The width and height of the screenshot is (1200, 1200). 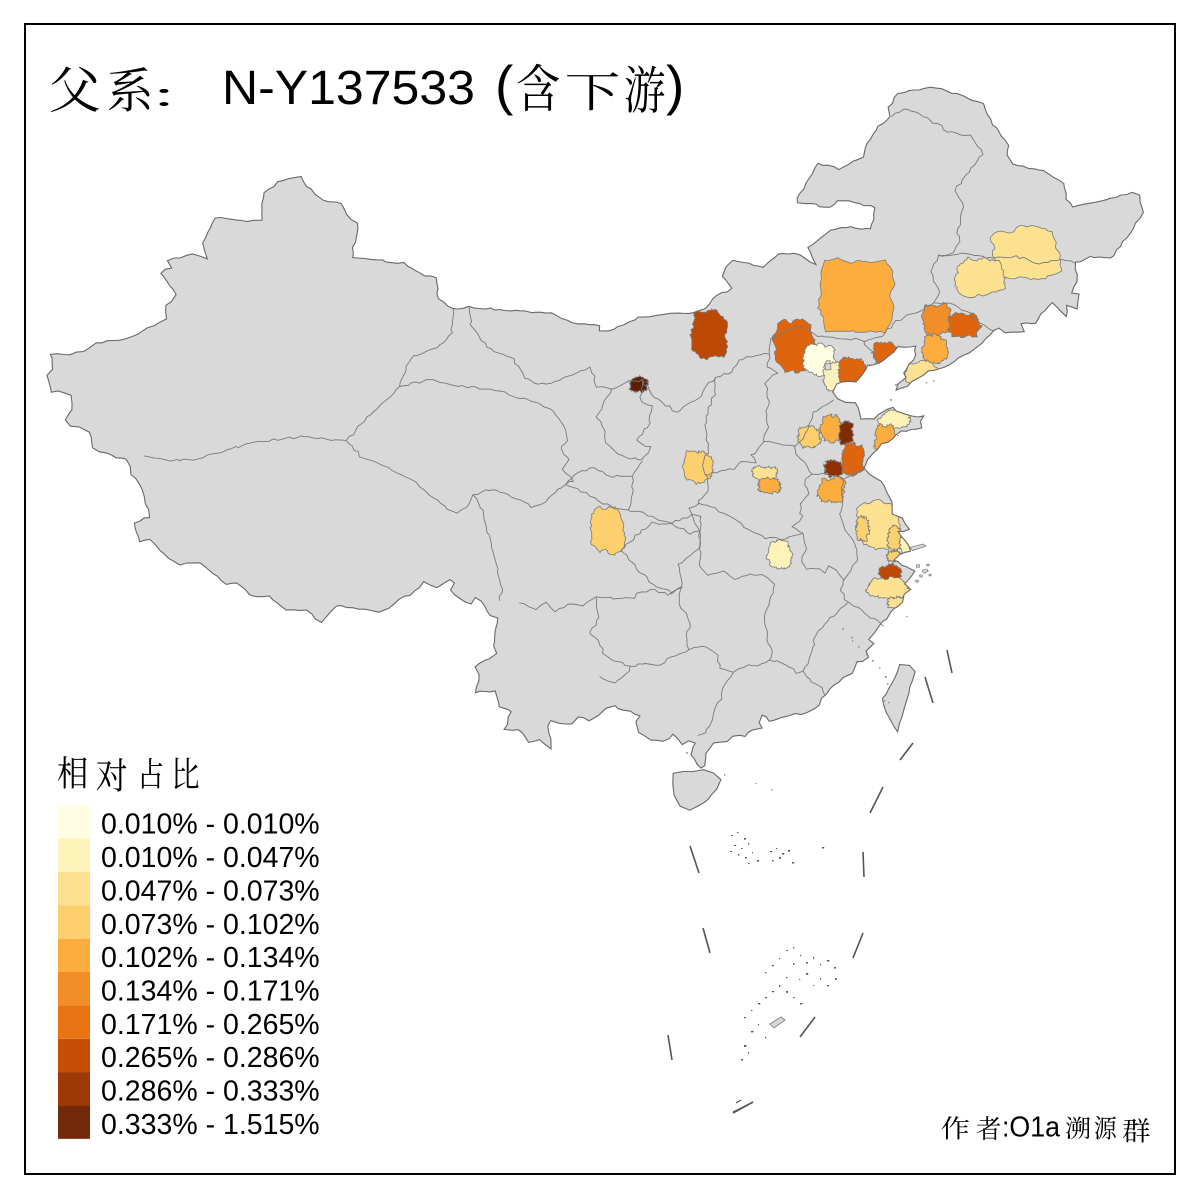 What do you see at coordinates (210, 1125) in the screenshot?
I see `svg-text: 0.333% - 1.515%` at bounding box center [210, 1125].